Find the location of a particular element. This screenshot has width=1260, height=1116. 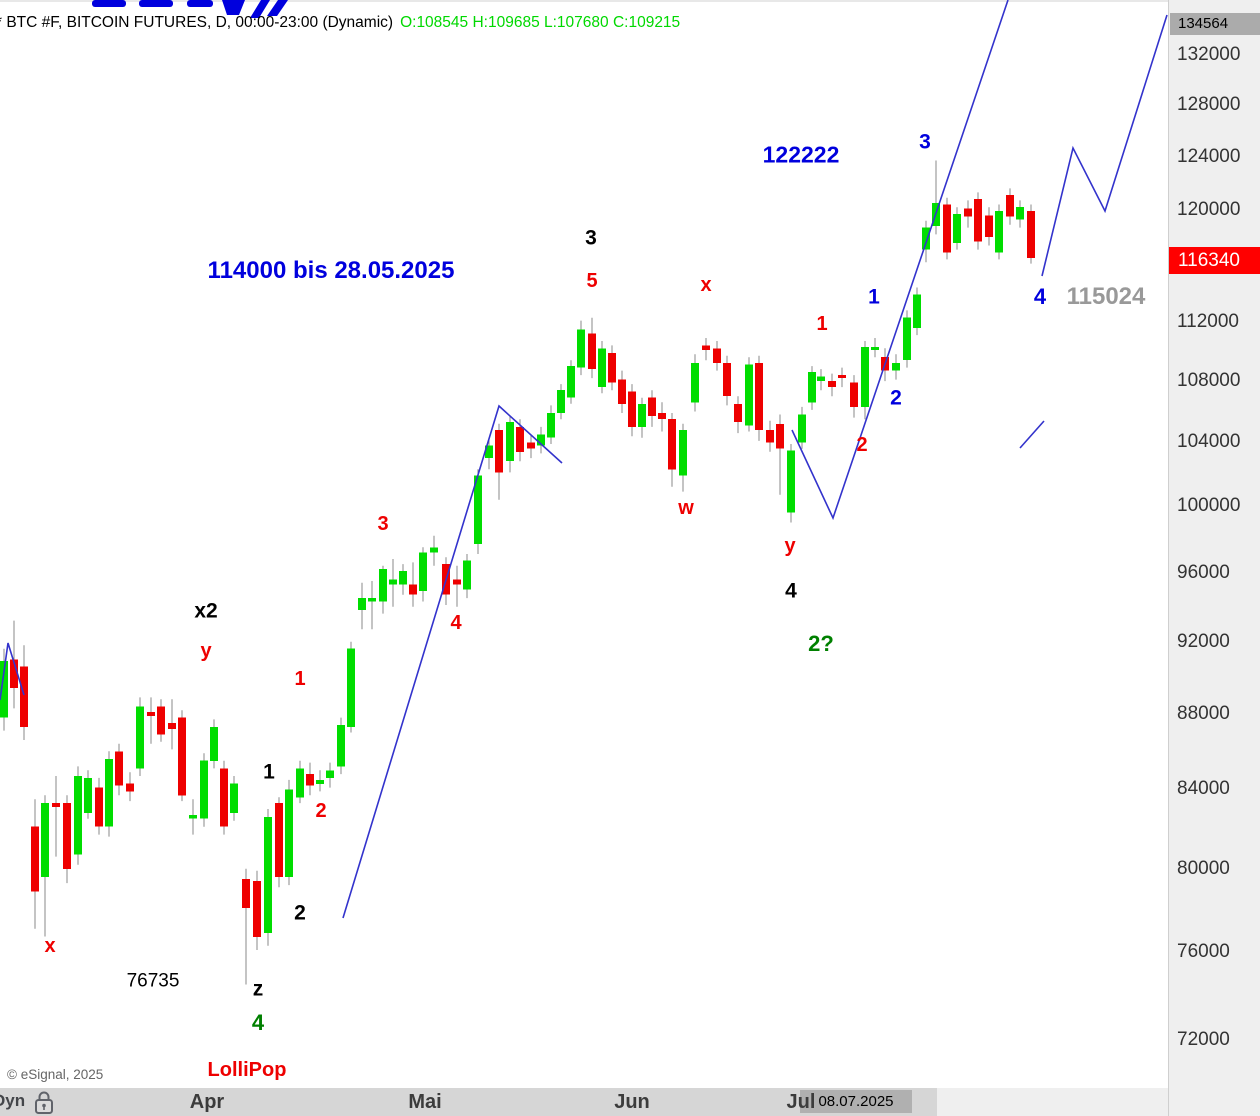

price-tick-label: 112000 is located at coordinates (1208, 321).